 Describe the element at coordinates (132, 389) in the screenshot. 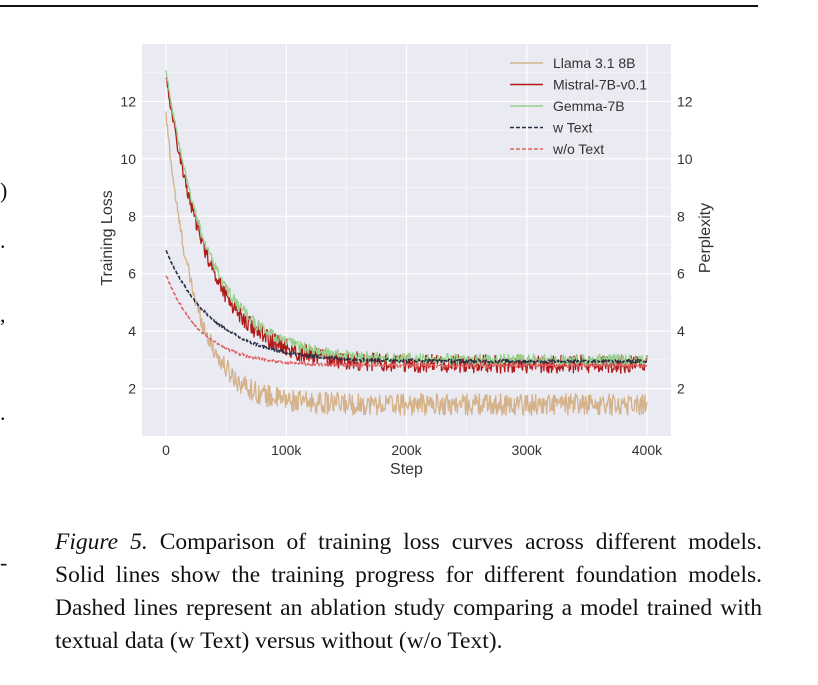

I see `y-tick-label: 2` at that location.